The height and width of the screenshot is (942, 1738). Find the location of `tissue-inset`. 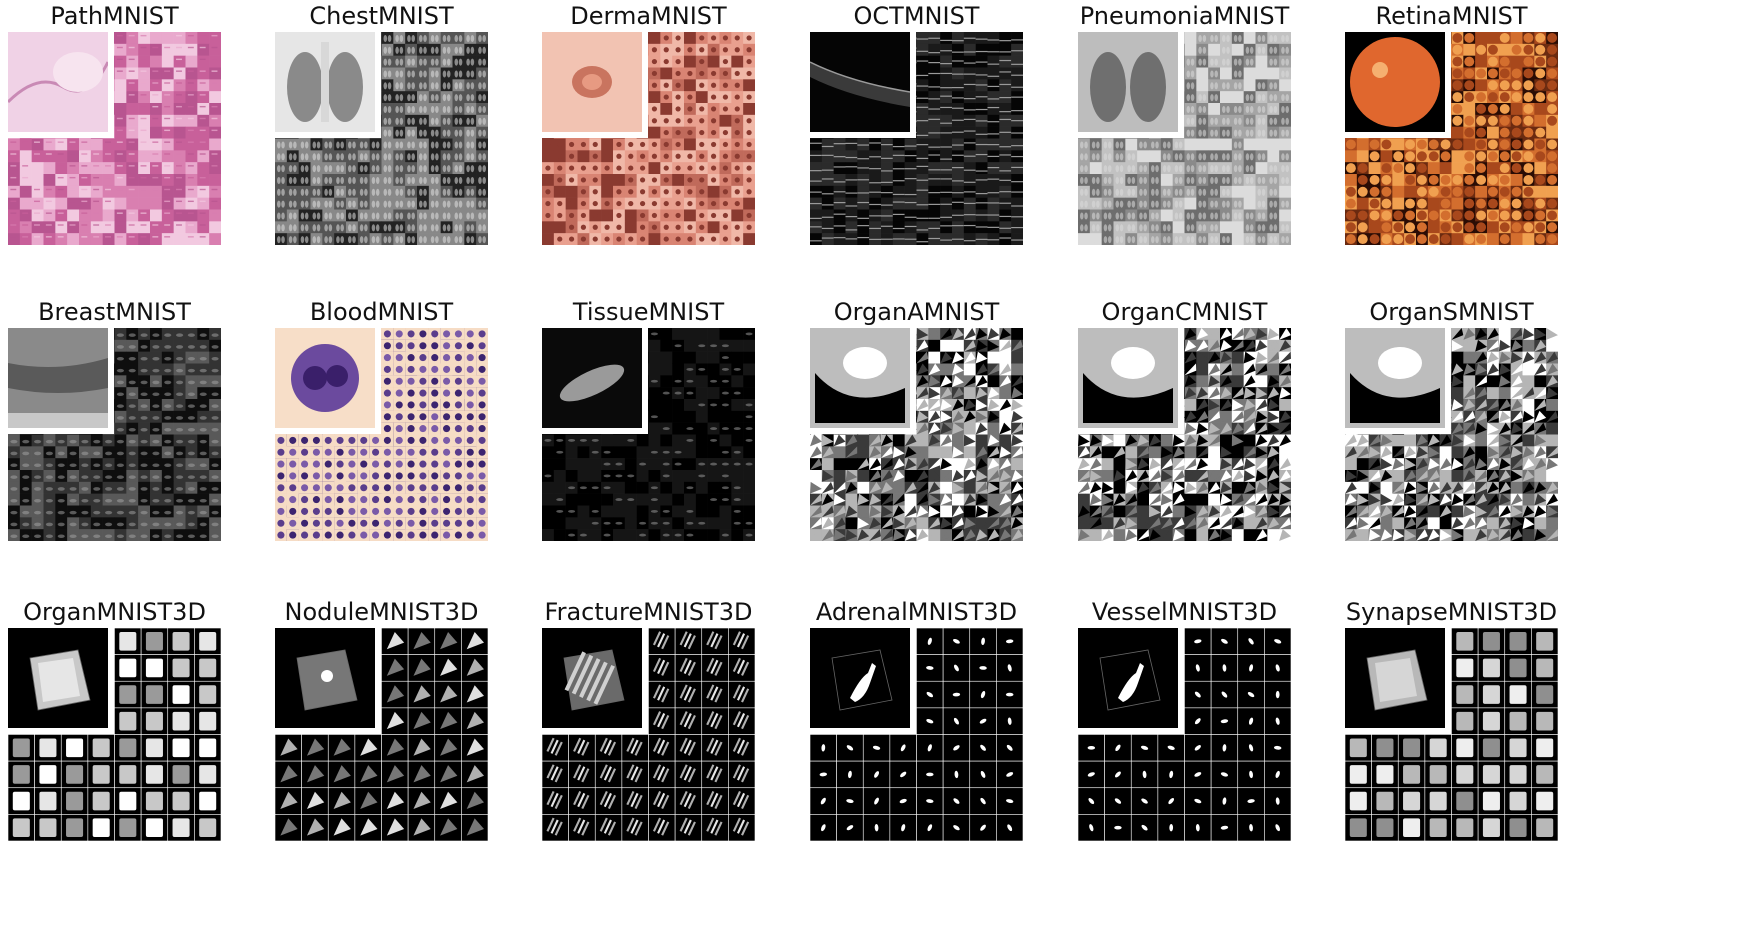

tissue-inset is located at coordinates (595, 381).